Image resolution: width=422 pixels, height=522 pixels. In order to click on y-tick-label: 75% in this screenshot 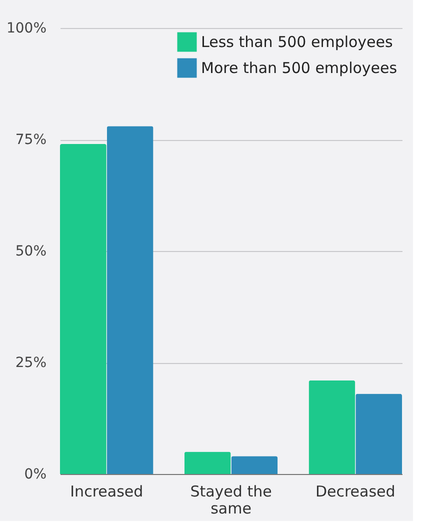, I will do `click(30, 140)`.